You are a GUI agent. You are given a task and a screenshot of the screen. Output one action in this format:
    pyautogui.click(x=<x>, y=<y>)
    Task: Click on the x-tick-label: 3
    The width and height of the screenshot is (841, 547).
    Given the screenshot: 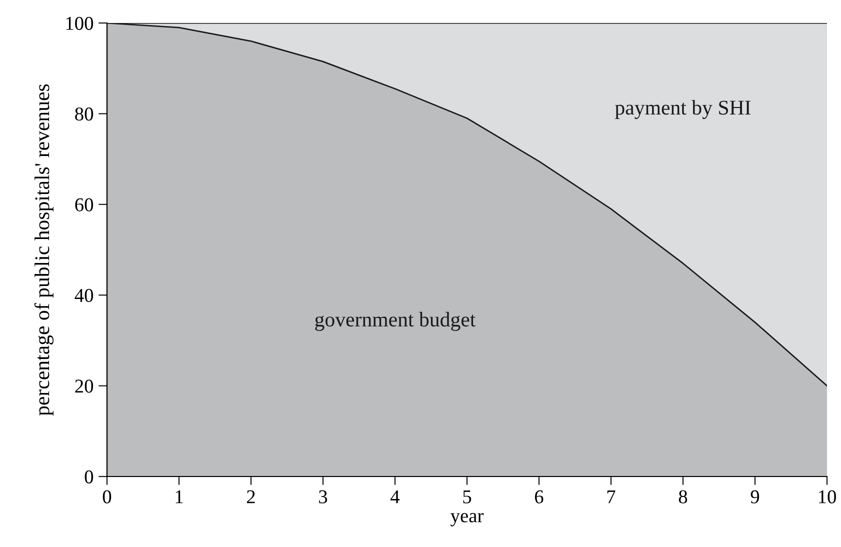 What is the action you would take?
    pyautogui.click(x=323, y=497)
    